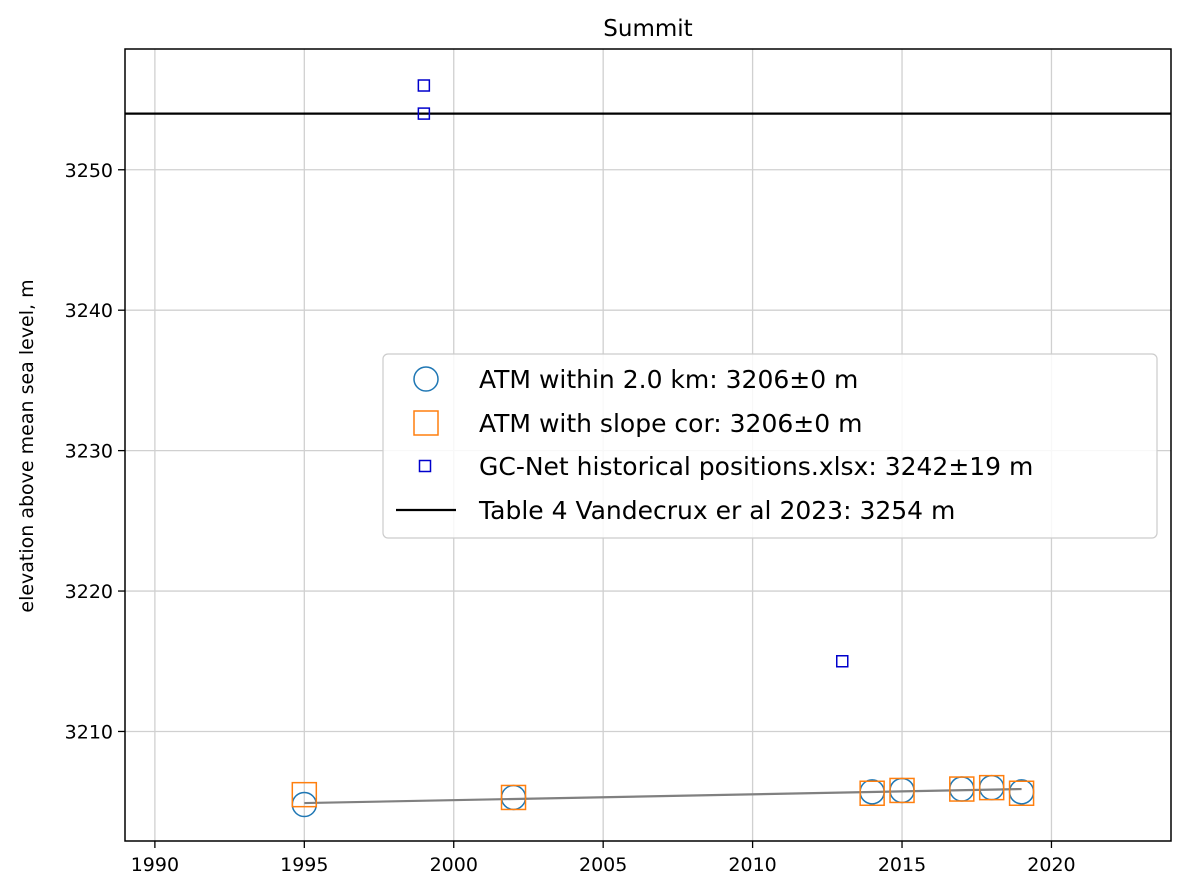 This screenshot has width=1186, height=896. Describe the element at coordinates (27, 445) in the screenshot. I see `y-axis-label: elevation above mean sea level, m` at that location.